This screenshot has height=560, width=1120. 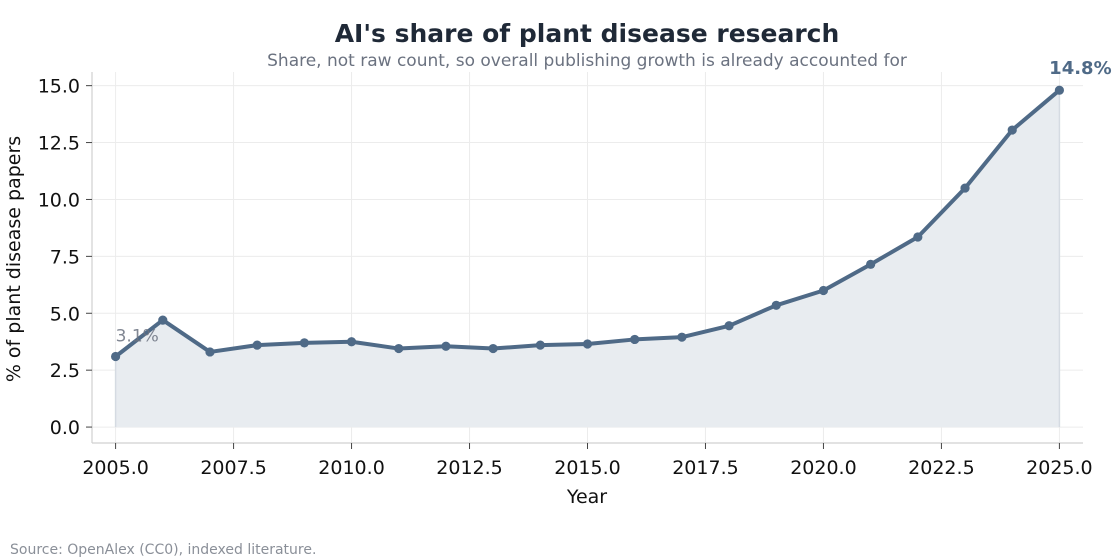 What do you see at coordinates (705, 468) in the screenshot?
I see `x-tick-label: 2017.5` at bounding box center [705, 468].